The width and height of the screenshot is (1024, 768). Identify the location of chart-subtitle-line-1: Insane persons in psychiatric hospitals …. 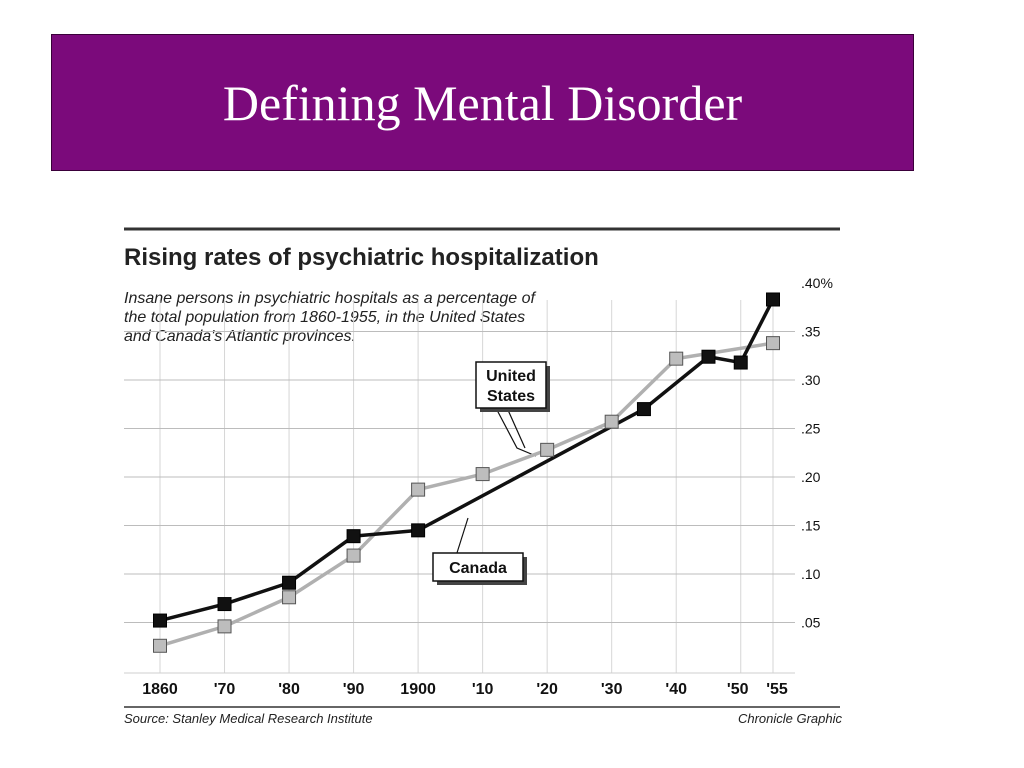
(330, 298).